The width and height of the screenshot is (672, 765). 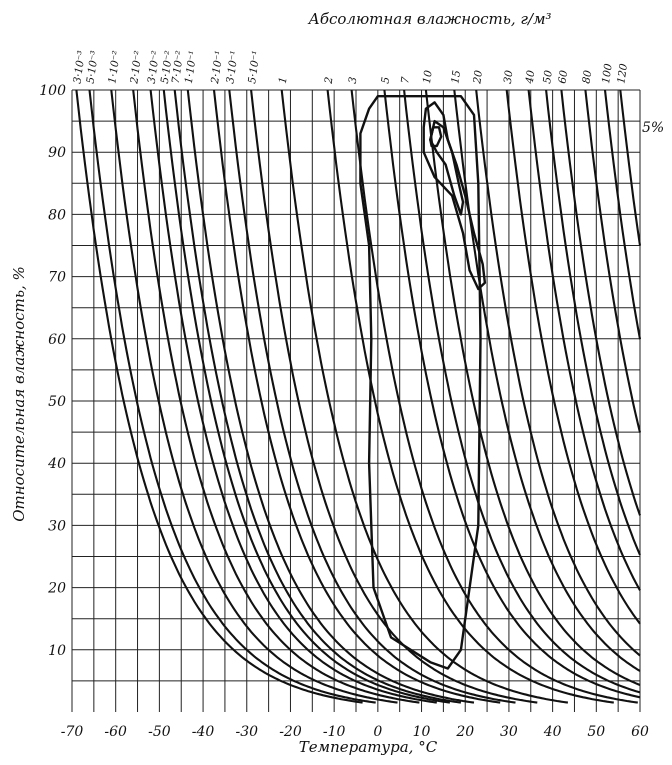 What do you see at coordinates (622, 74) in the screenshot?
I see `top-tick-label: 120` at bounding box center [622, 74].